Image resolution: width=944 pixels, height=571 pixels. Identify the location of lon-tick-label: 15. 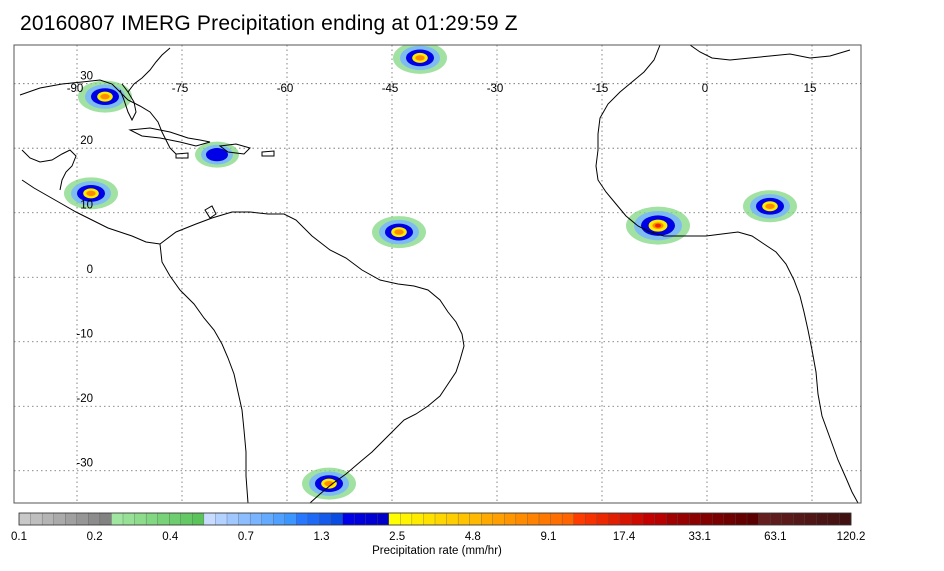
(810, 89).